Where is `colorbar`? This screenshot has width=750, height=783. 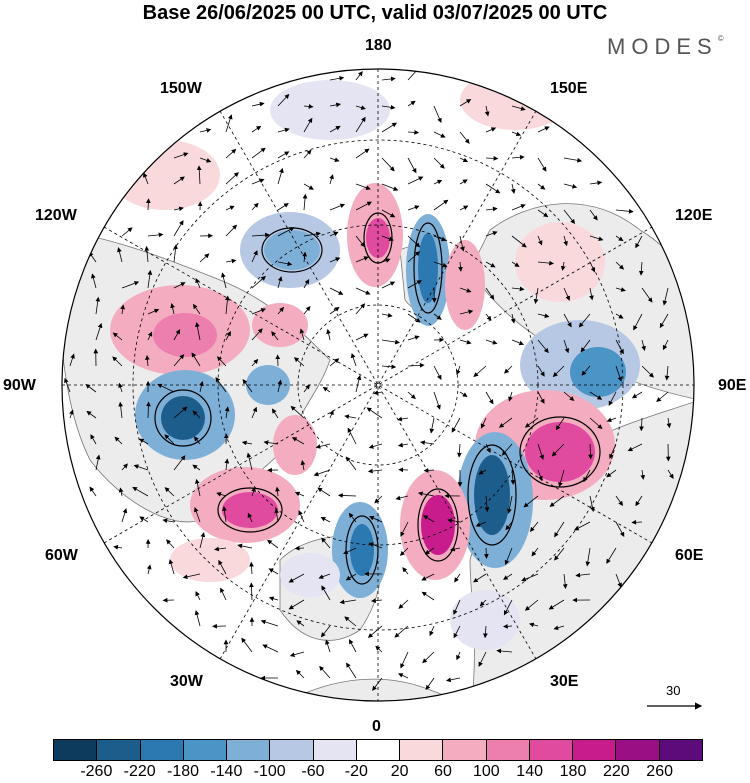 colorbar is located at coordinates (378, 750).